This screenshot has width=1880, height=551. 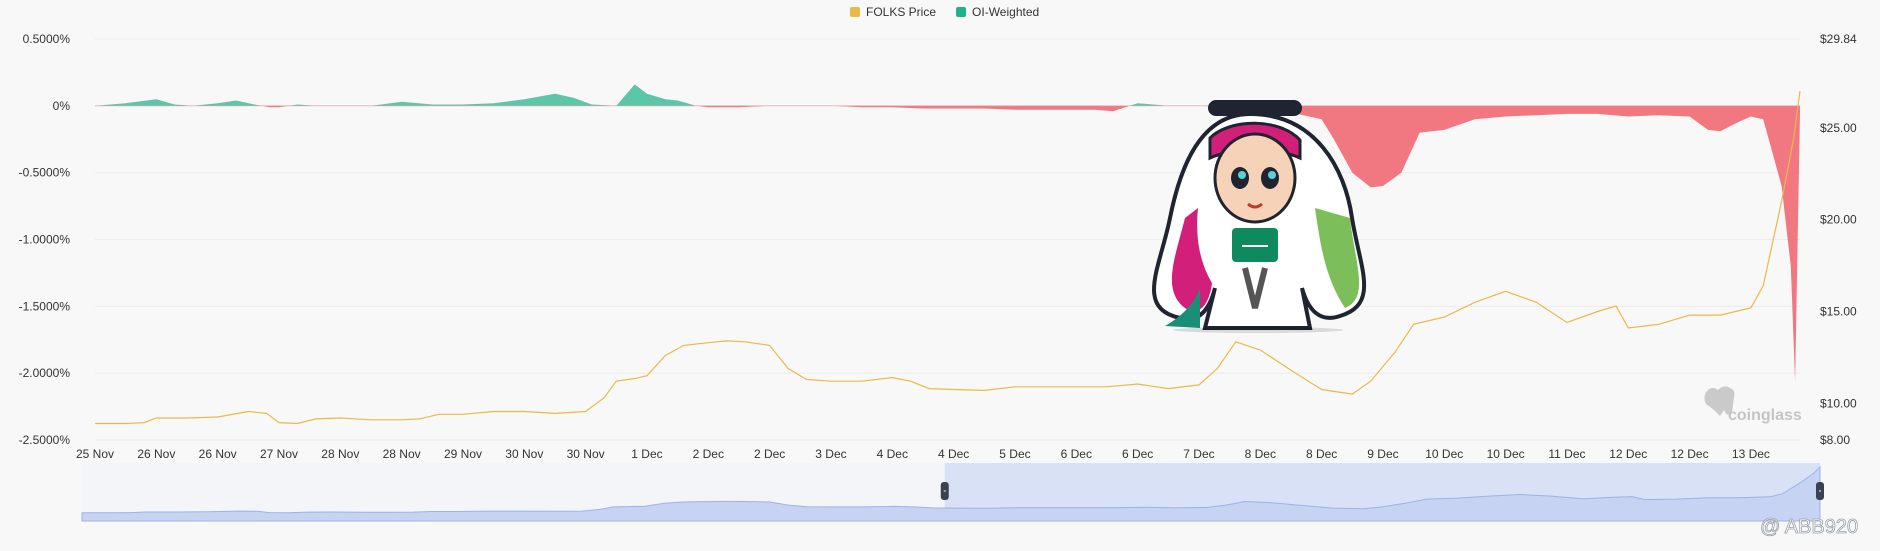 What do you see at coordinates (1838, 311) in the screenshot?
I see `y-right-tick-label: $15.00` at bounding box center [1838, 311].